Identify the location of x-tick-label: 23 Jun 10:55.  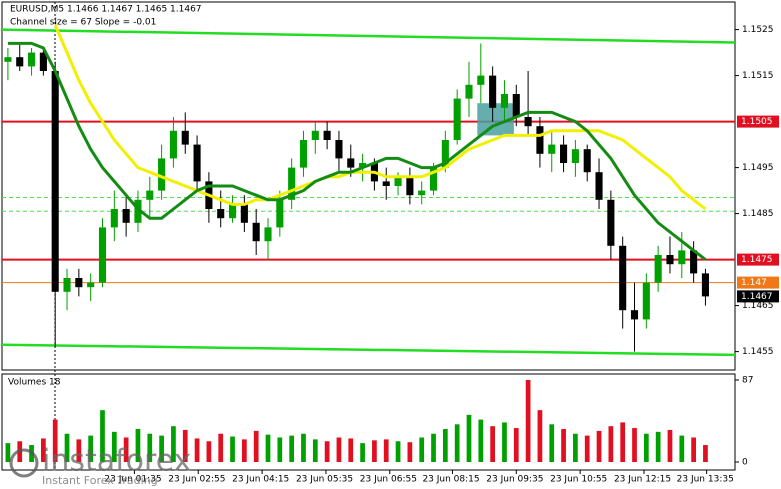
(578, 480).